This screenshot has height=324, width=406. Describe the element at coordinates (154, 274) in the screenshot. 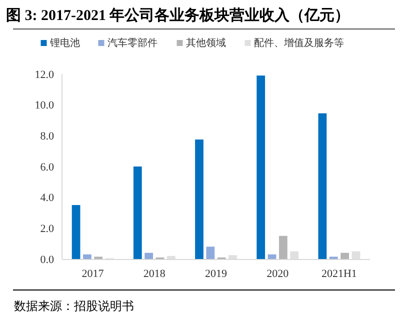

I see `x-tick-label: 2018` at that location.